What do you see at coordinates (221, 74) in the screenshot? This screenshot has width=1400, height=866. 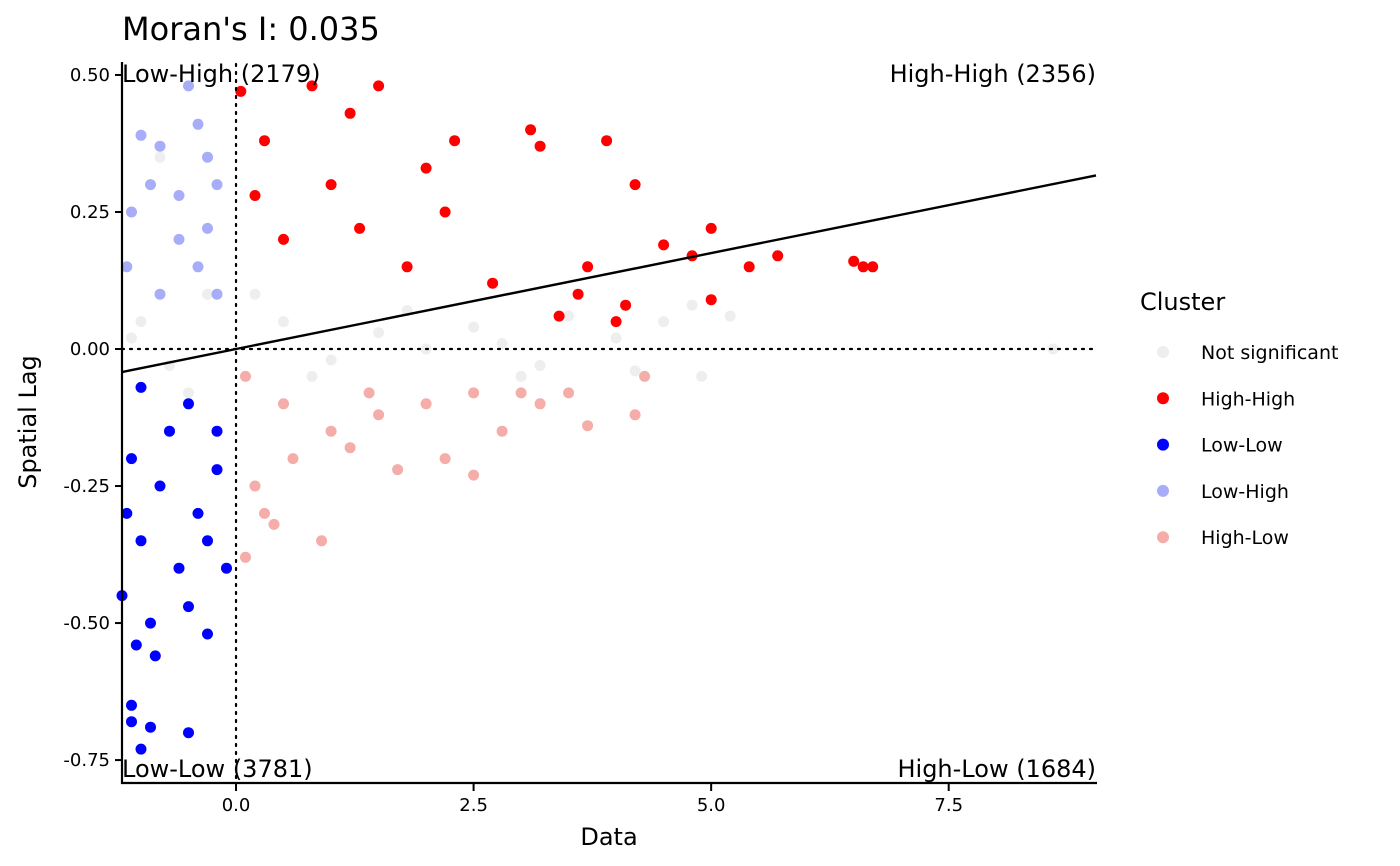 I see `quadrant-label-low-high: Low-High (2179)` at bounding box center [221, 74].